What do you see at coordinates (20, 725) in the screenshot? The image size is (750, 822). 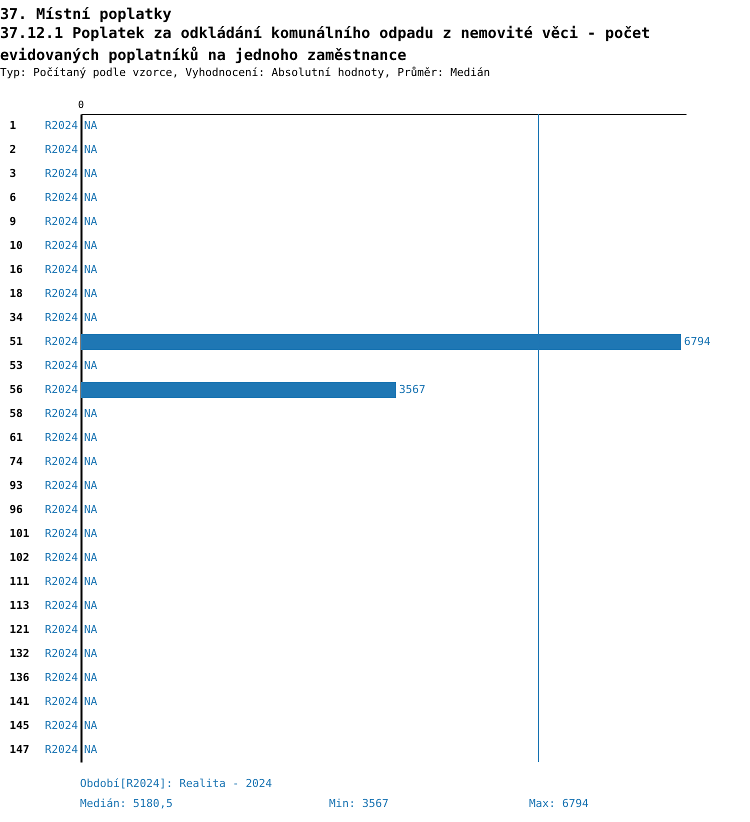 I see `y-tick-label: 145` at bounding box center [20, 725].